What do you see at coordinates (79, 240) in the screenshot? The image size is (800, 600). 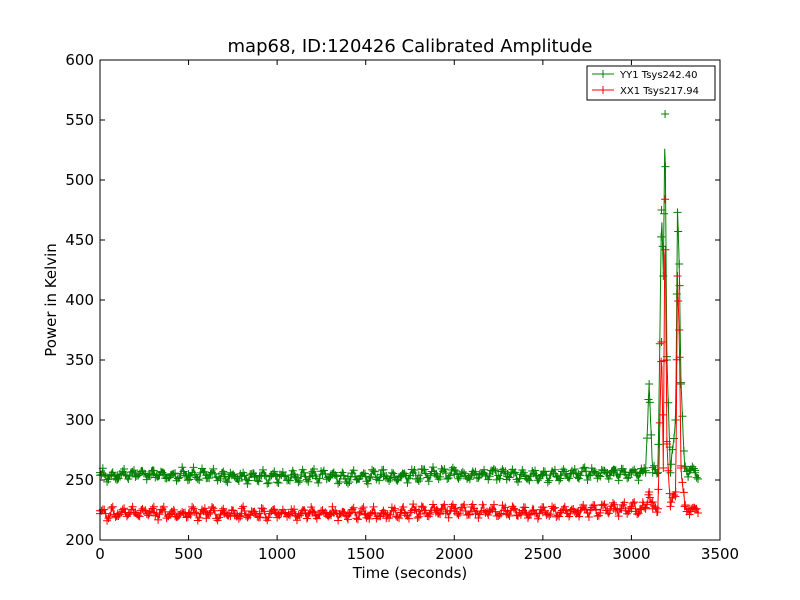 I see `y-tick-label: 450` at bounding box center [79, 240].